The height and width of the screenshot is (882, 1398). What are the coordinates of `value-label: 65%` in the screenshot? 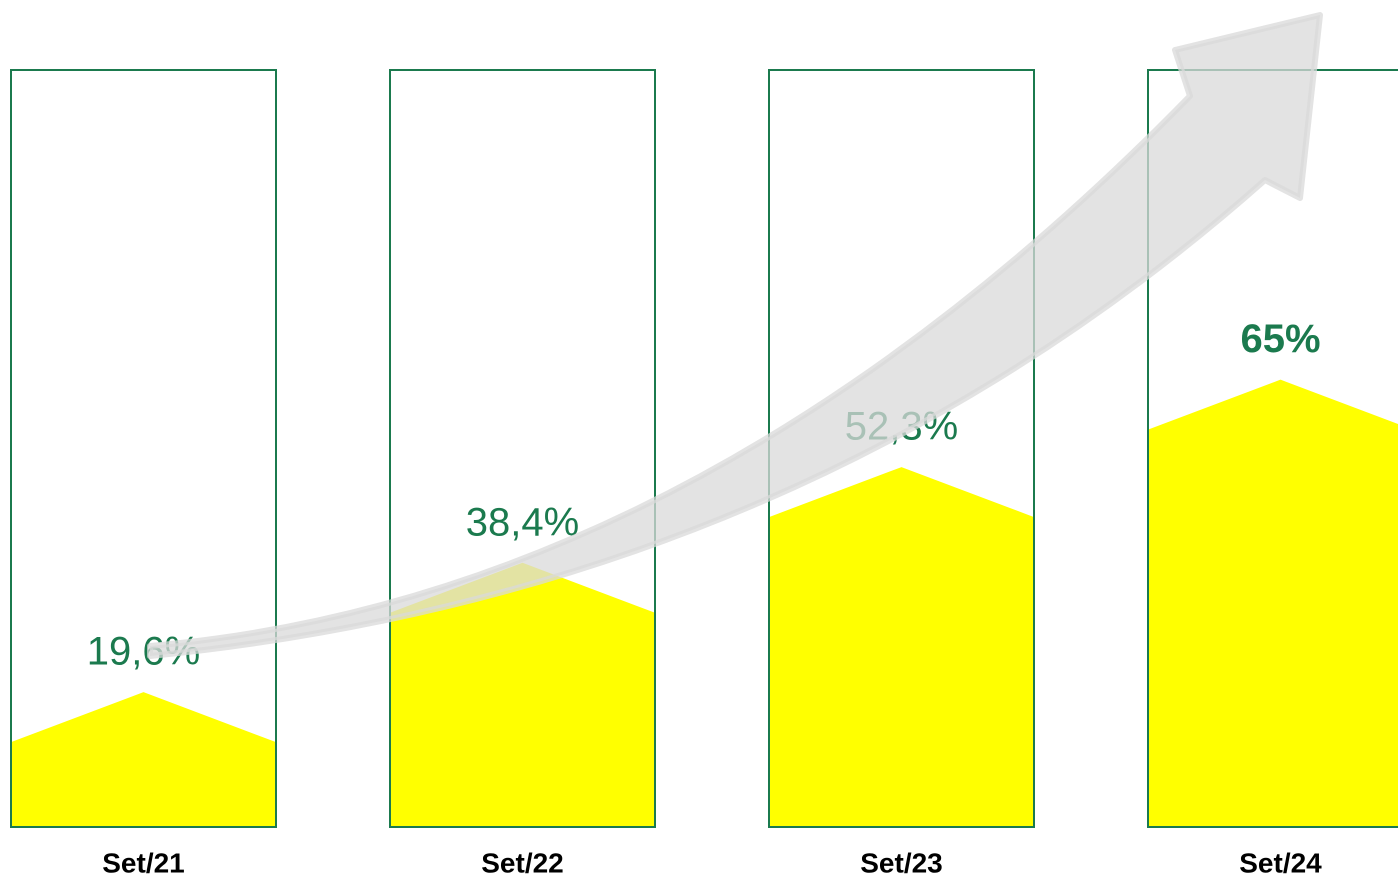 It's located at (1280, 339).